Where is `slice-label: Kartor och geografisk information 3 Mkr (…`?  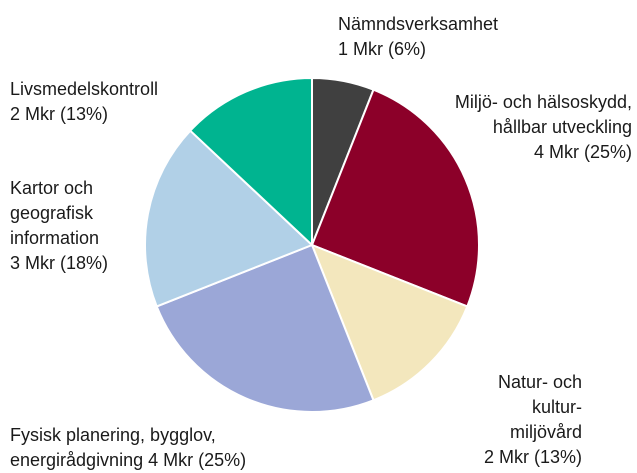 slice-label: Kartor och geografisk information 3 Mkr (… is located at coordinates (59, 226).